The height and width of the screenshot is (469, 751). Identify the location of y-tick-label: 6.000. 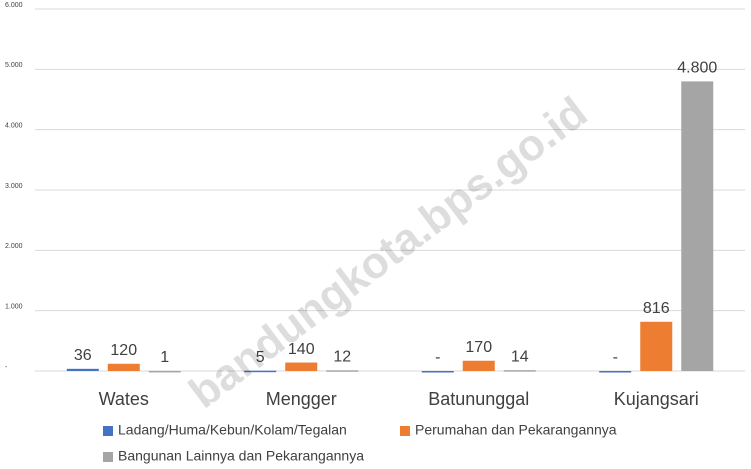
(14, 5).